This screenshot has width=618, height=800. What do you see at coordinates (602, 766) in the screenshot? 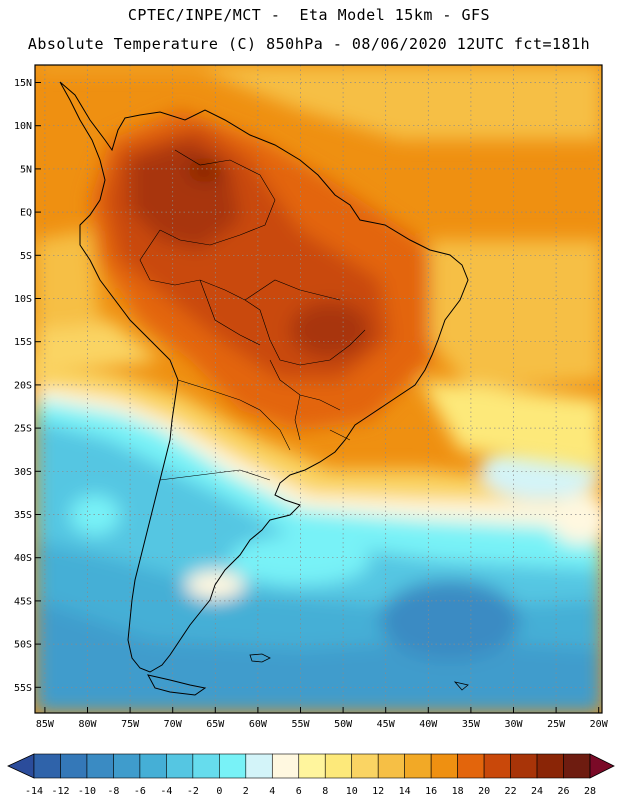
I see `colorbar-arrow-right` at bounding box center [602, 766].